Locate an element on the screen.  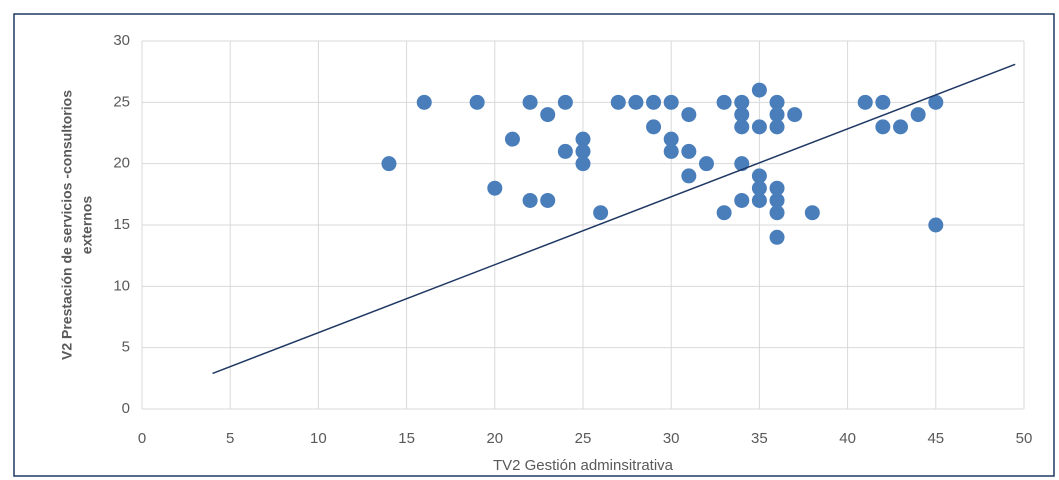
x-tick-label: 15 is located at coordinates (406, 438).